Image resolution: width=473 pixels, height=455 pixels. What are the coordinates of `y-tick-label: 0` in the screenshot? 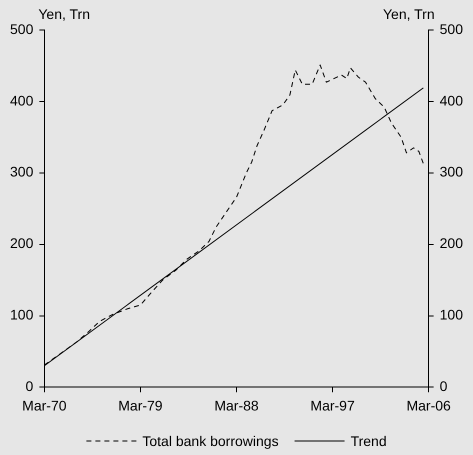 It's located at (30, 386).